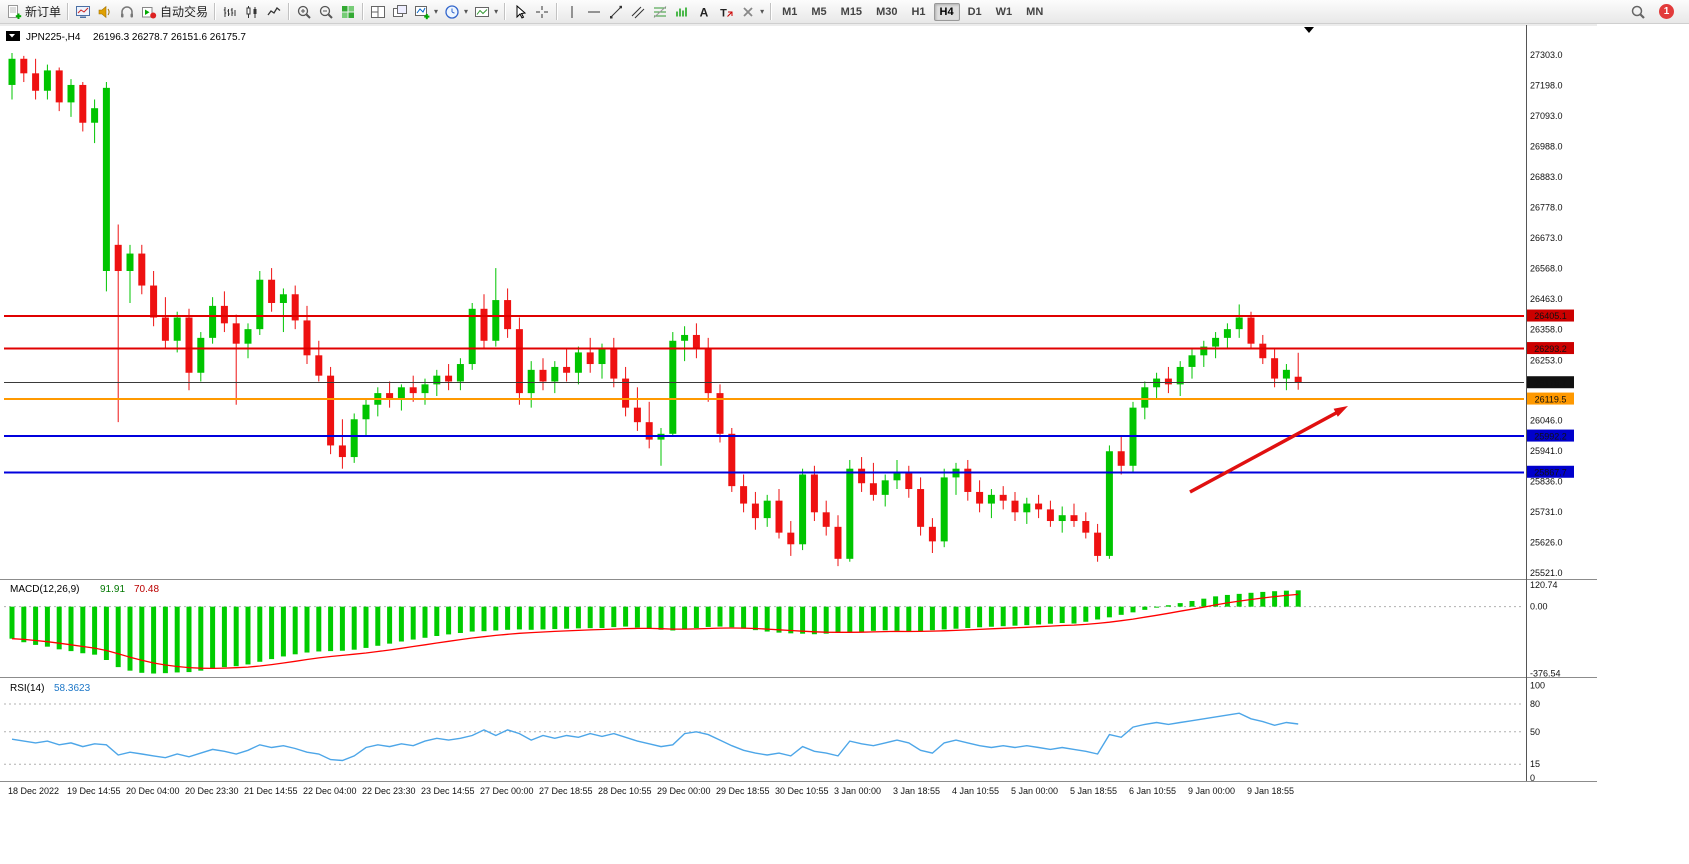 The image size is (1689, 864). What do you see at coordinates (887, 11) in the screenshot?
I see `timeframe-m30: M30` at bounding box center [887, 11].